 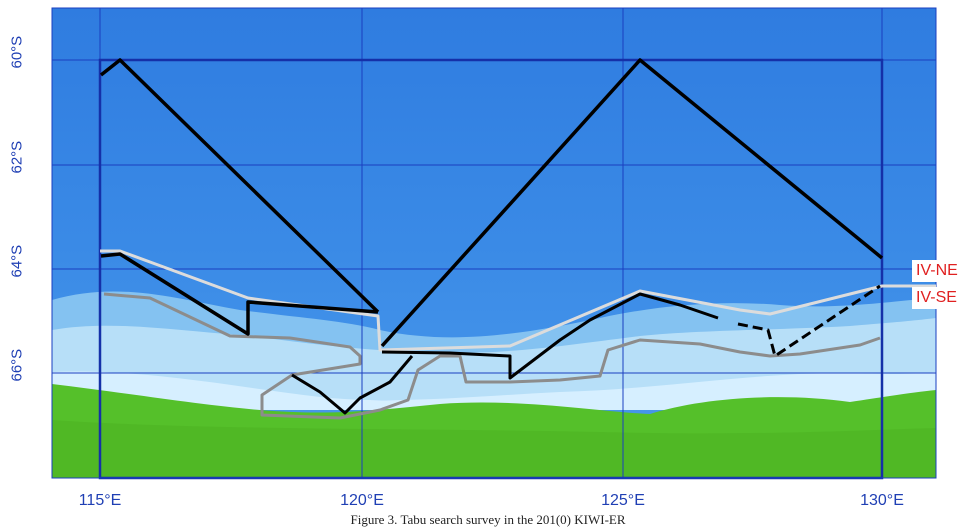 What do you see at coordinates (100, 500) in the screenshot?
I see `lon-label-115e: 115°E` at bounding box center [100, 500].